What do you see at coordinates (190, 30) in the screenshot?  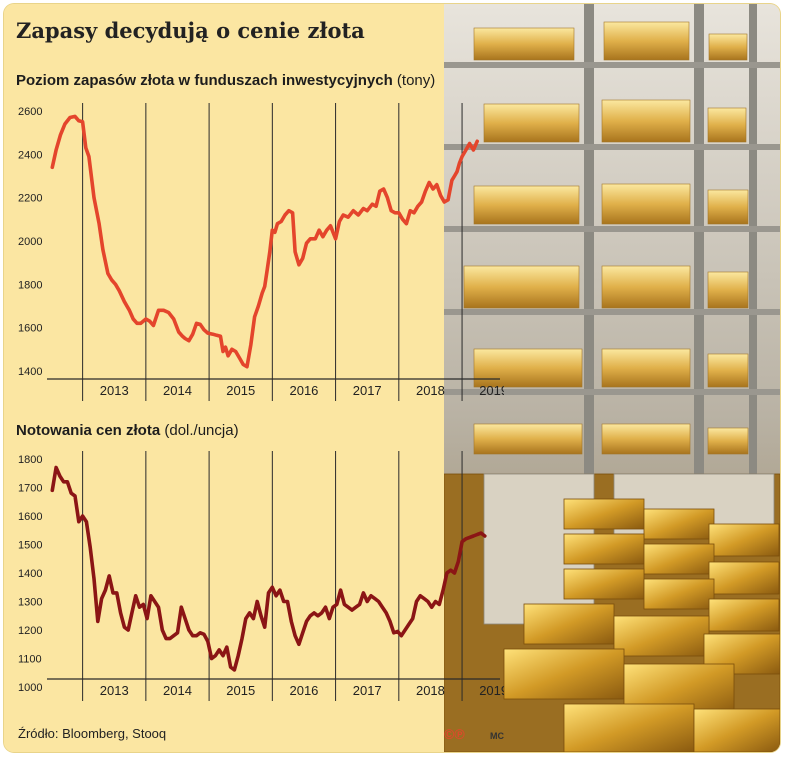 I see `infographic-title: Zapasy decydują o cenie złota` at bounding box center [190, 30].